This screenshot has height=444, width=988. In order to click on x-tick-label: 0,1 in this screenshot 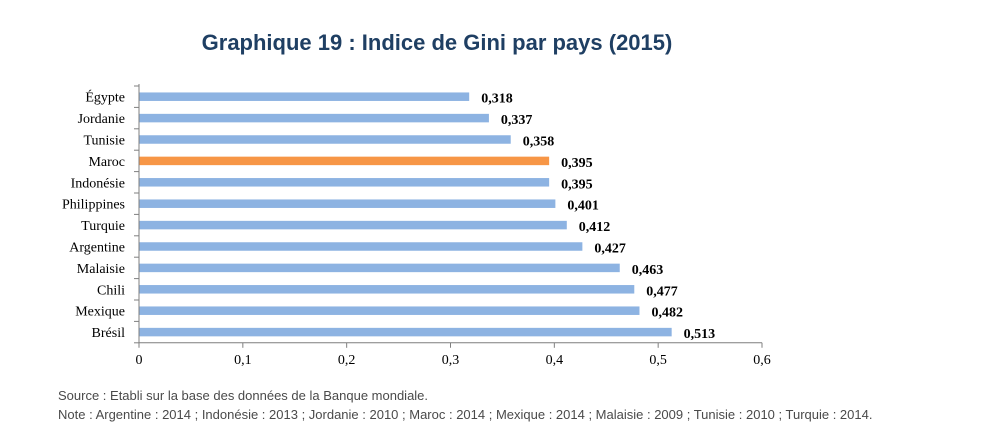, I will do `click(243, 360)`.